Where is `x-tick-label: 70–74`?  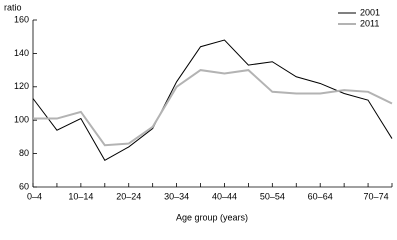 x-tick-label: 70–74 is located at coordinates (376, 196).